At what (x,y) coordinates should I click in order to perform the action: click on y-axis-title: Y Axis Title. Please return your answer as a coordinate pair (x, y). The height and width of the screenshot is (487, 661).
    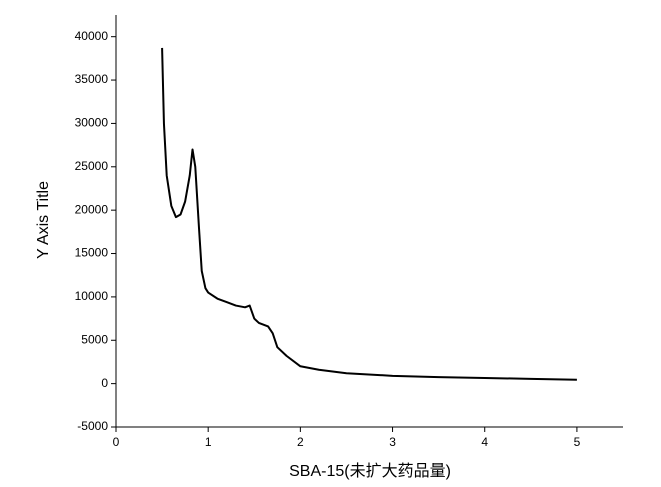
    Looking at the image, I should click on (43, 220).